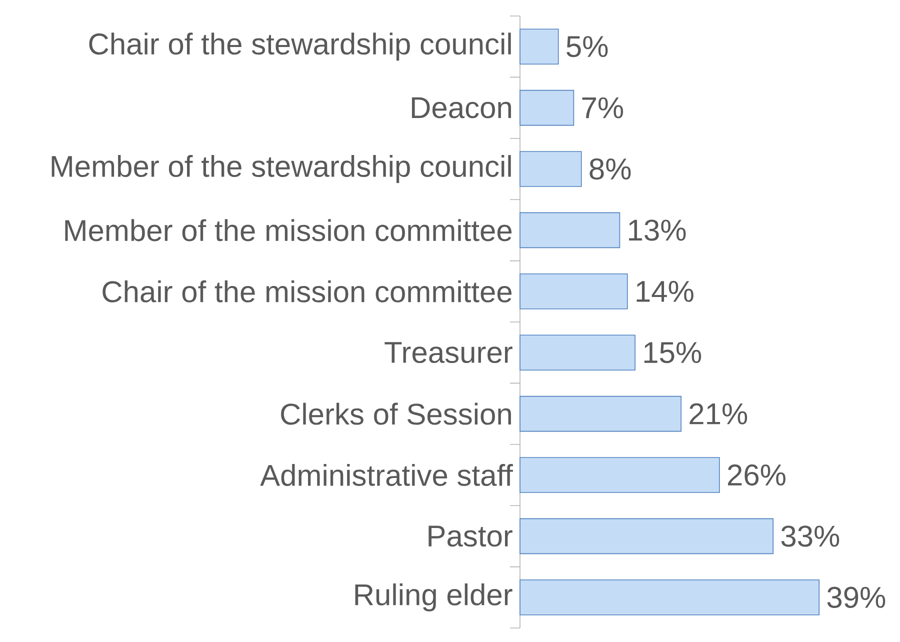 This screenshot has height=642, width=900. I want to click on y-tick-label: Member of the stewardship council, so click(281, 169).